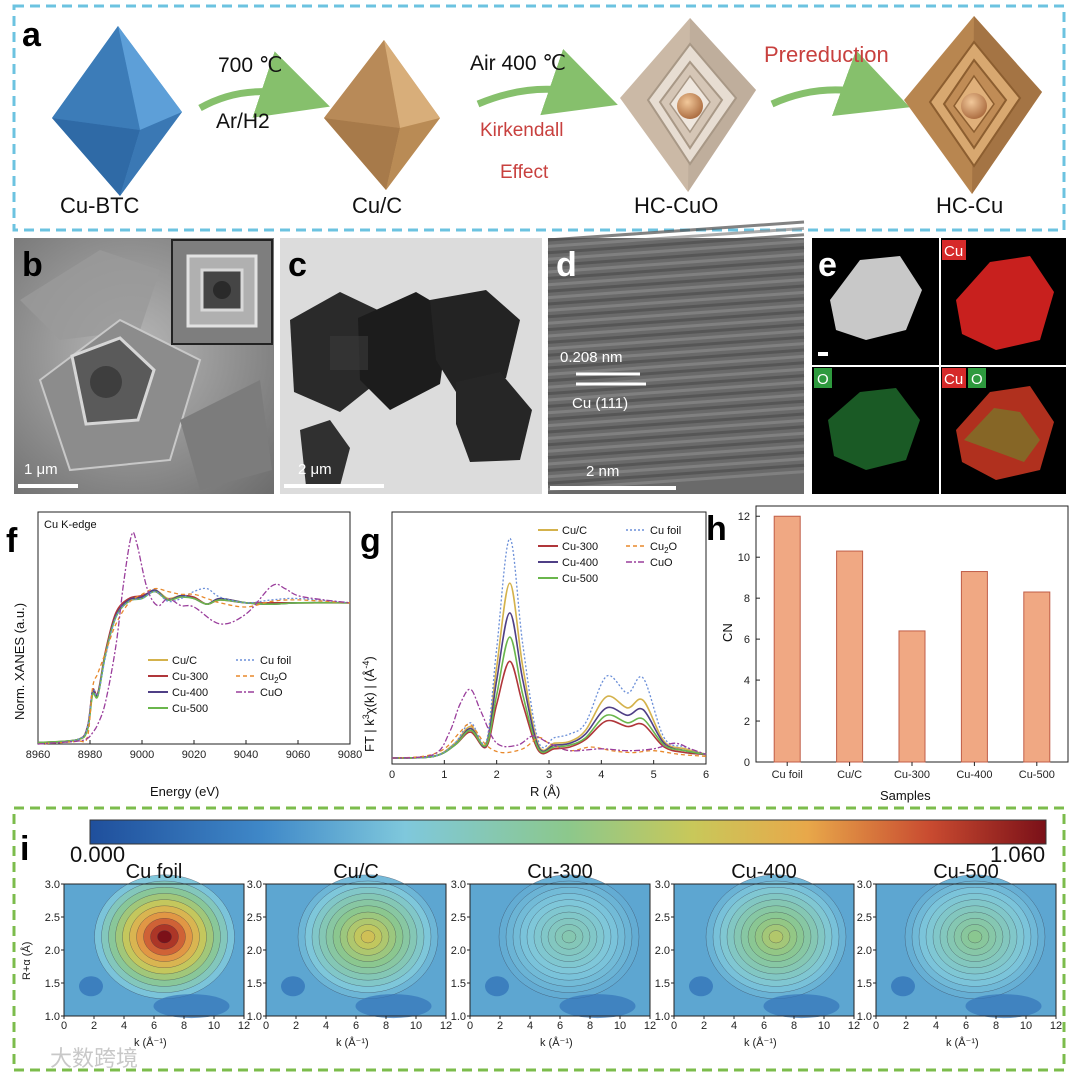 This screenshot has width=1080, height=1082. Describe the element at coordinates (275, 661) in the screenshot. I see `xanes-legend-cufoil: Cu foil` at that location.